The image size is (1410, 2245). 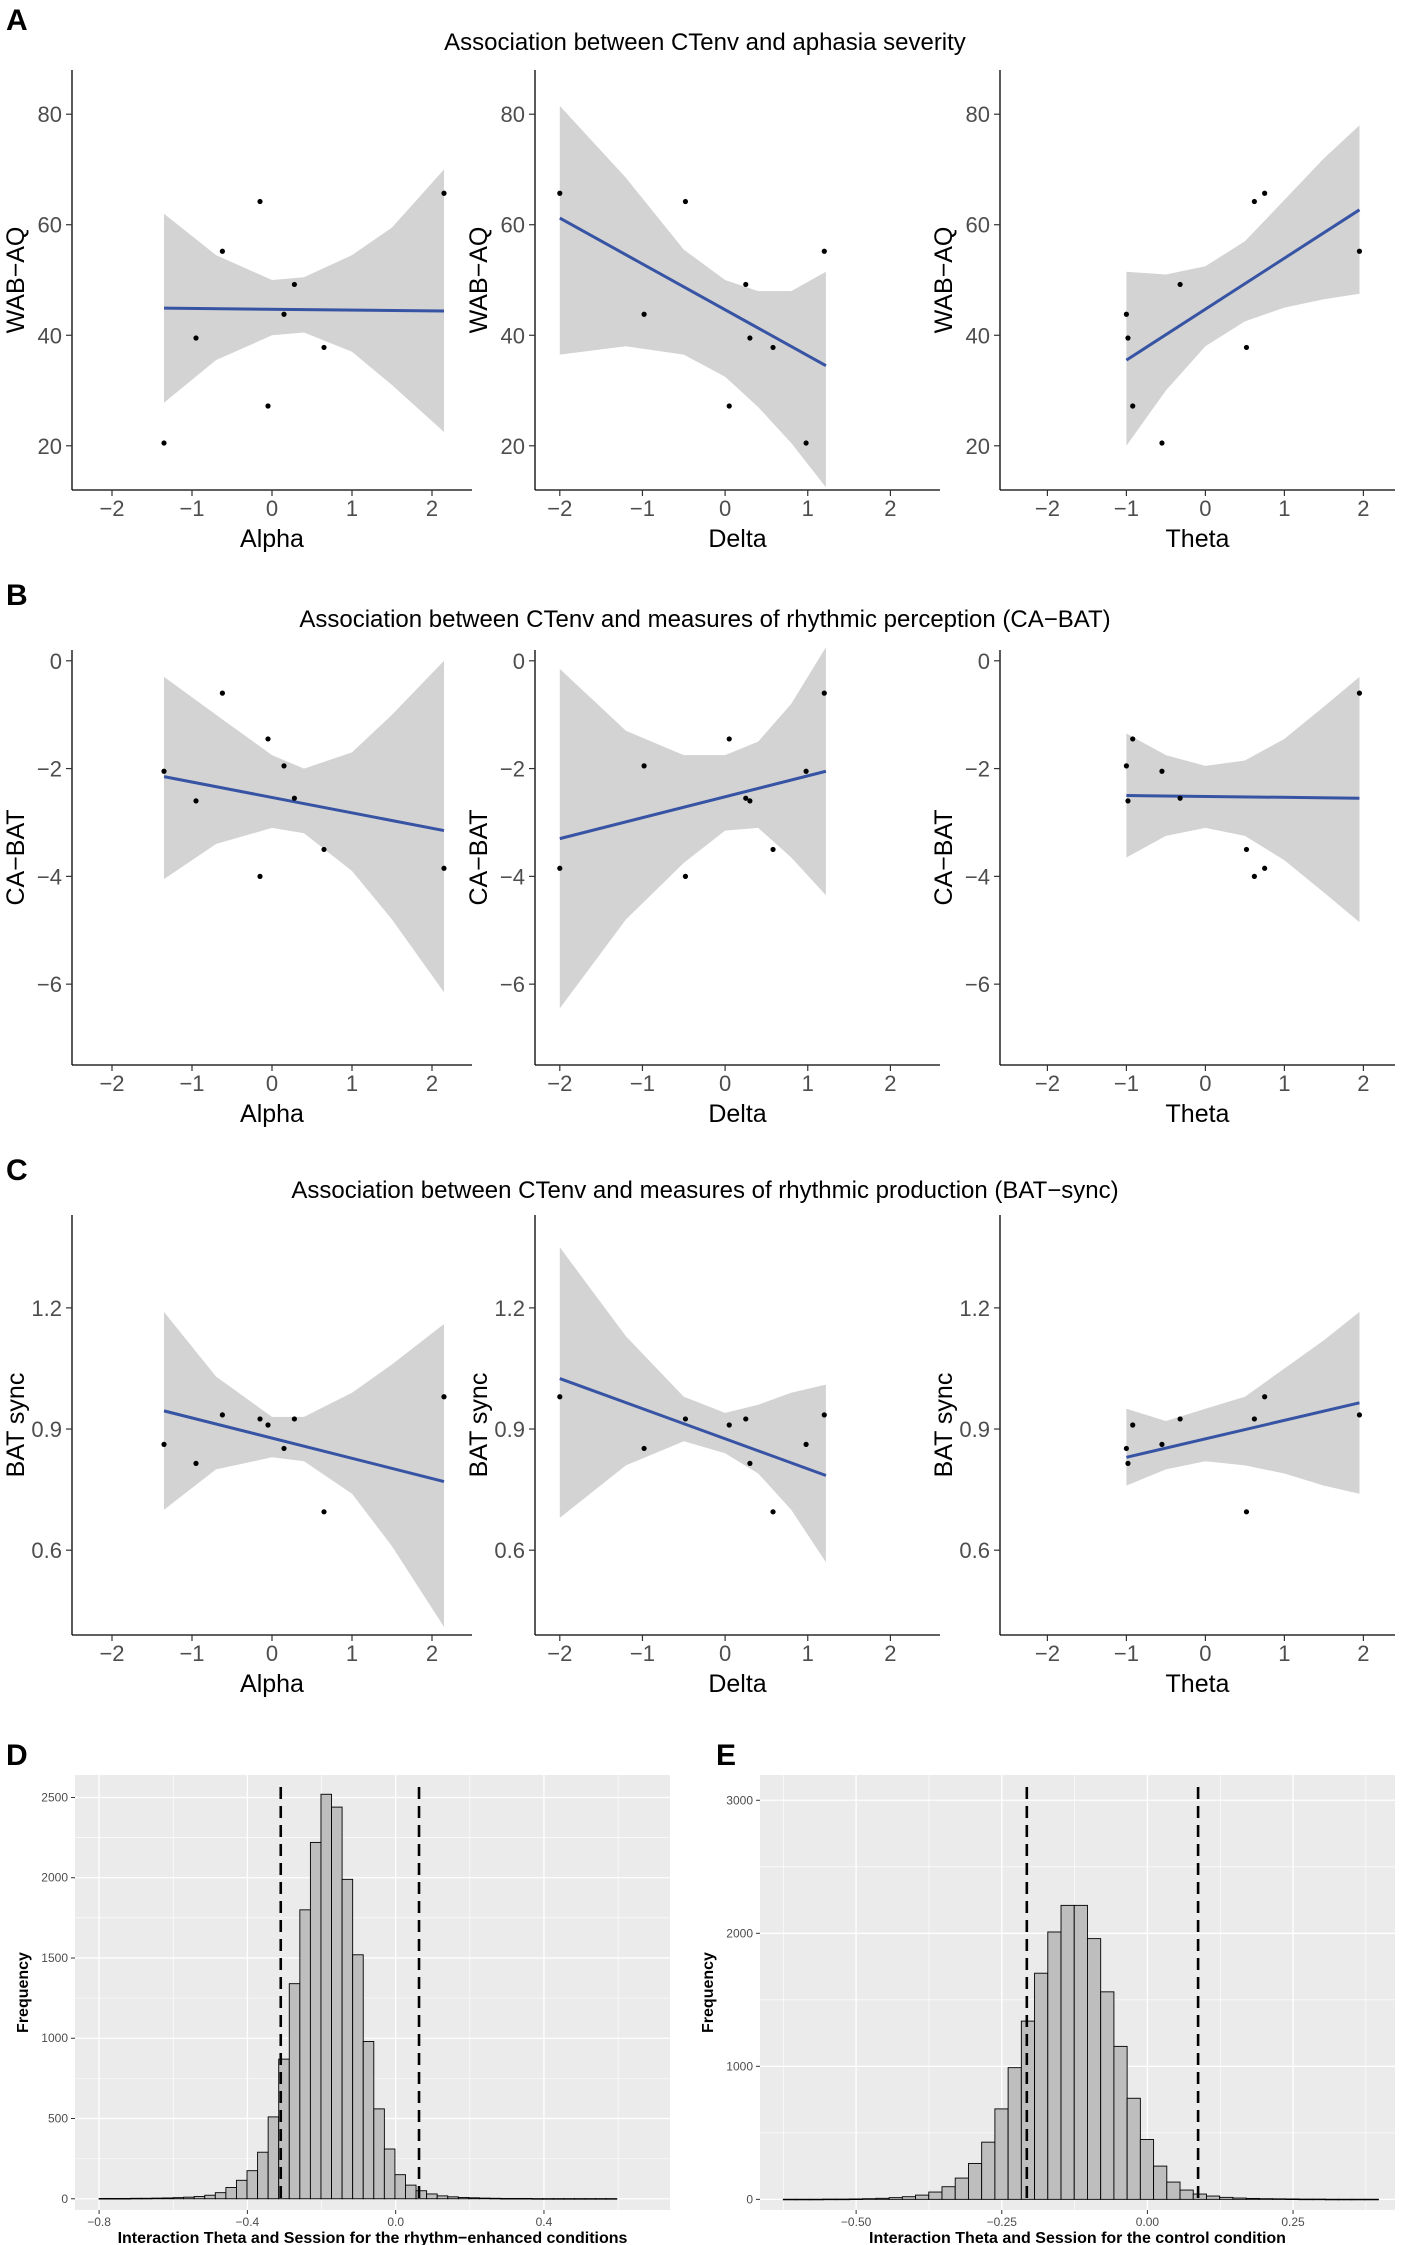 I want to click on x-tick-label: −0.25, so click(x=1002, y=2222).